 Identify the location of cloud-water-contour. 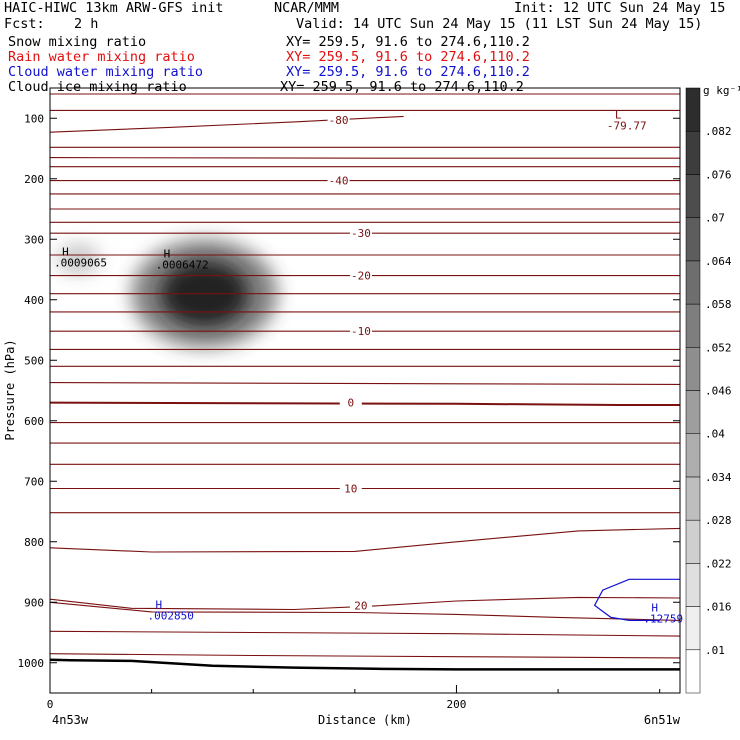
(636, 599).